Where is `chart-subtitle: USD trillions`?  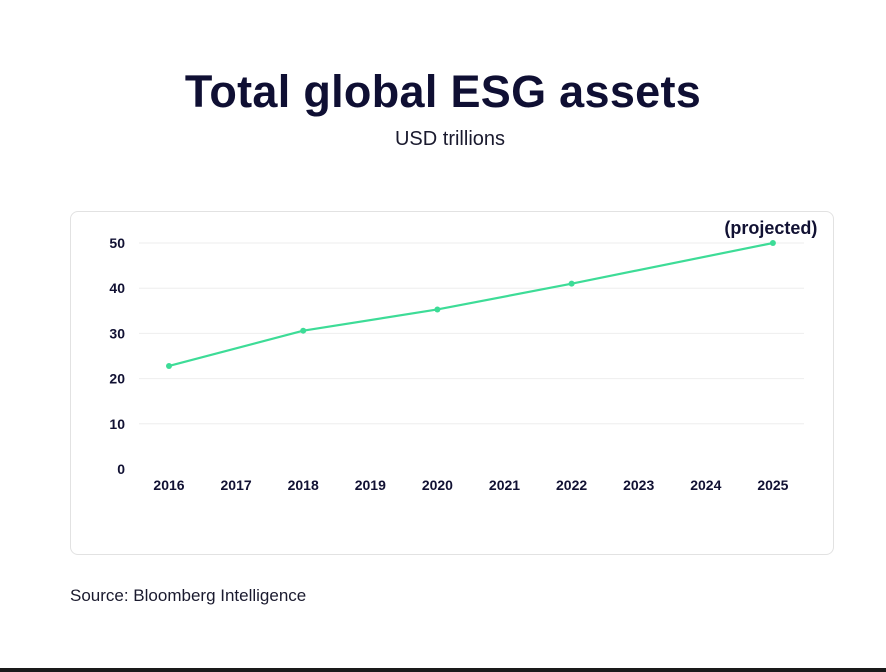
chart-subtitle: USD trillions is located at coordinates (450, 139).